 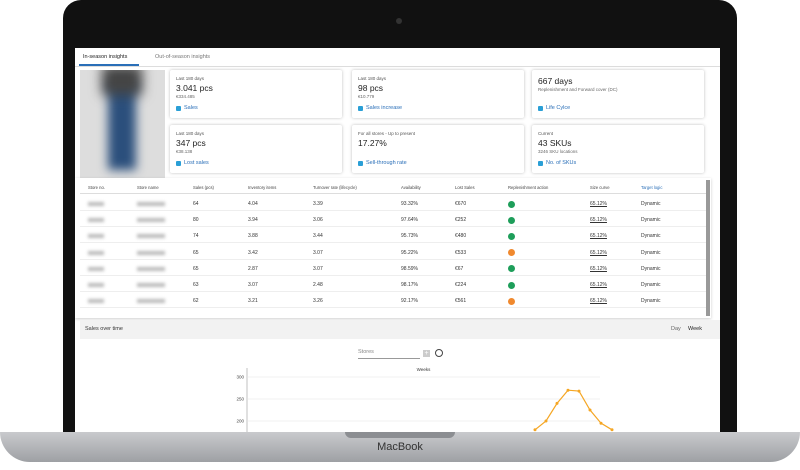 I want to click on card-label: Life Cylce, so click(x=558, y=108).